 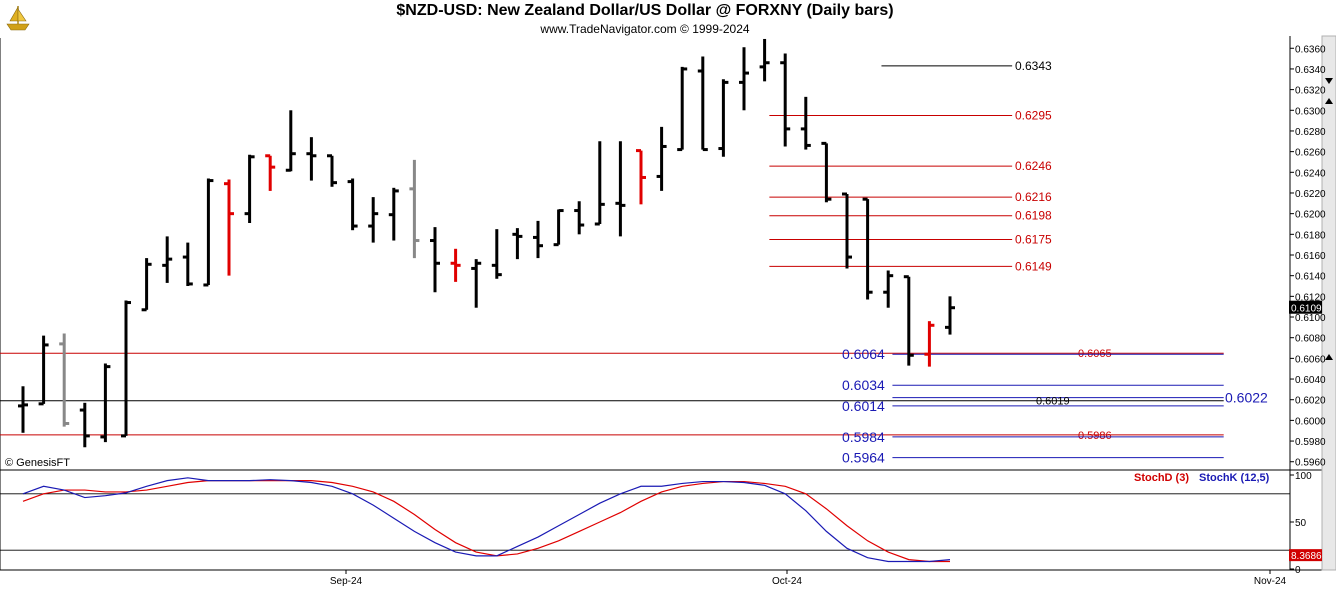 I want to click on level-label-0.6246: 0.6246, so click(x=1033, y=166).